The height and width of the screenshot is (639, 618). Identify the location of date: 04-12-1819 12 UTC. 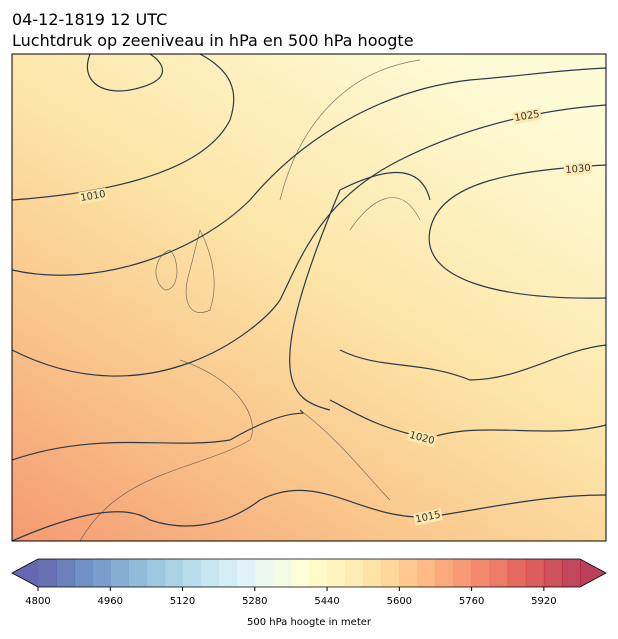
(89, 19).